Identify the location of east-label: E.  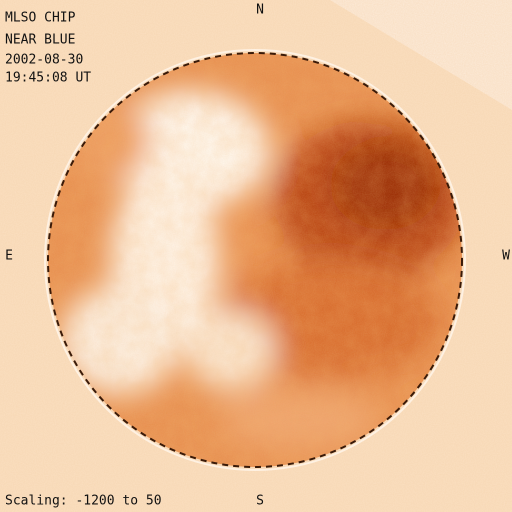
(9, 256).